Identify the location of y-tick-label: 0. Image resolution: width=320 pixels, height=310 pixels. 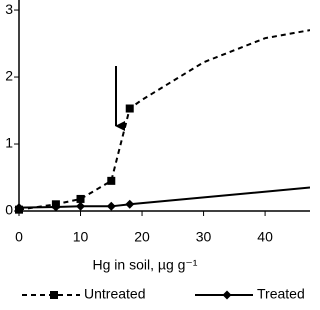
(9, 210).